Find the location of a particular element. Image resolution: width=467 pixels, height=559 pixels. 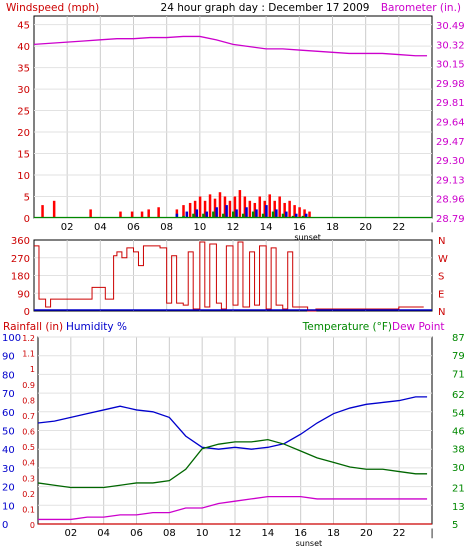

rain-tick-label: 0.6 is located at coordinates (28, 432).